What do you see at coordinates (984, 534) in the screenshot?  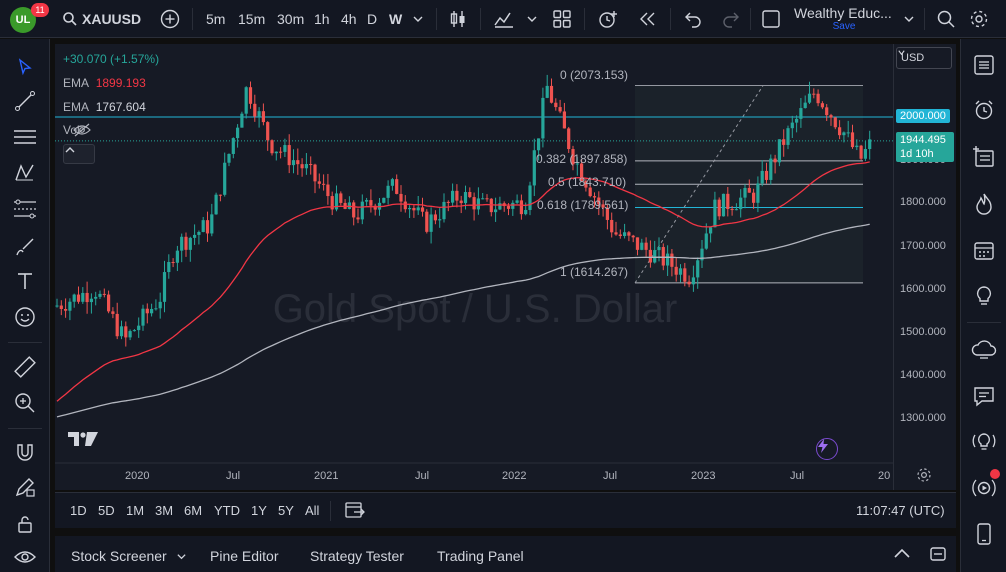 I see `dom-button` at bounding box center [984, 534].